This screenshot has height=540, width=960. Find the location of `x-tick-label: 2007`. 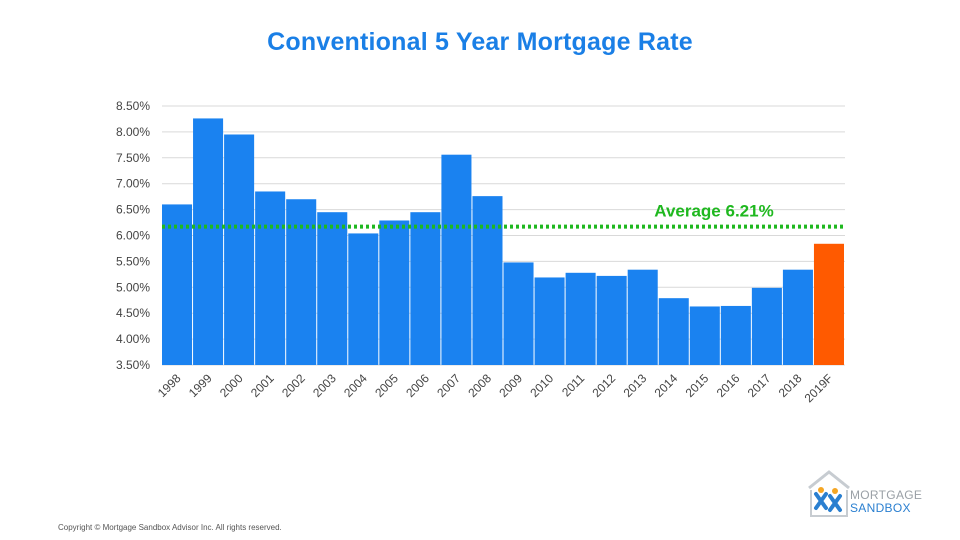

x-tick-label: 2007 is located at coordinates (448, 385).